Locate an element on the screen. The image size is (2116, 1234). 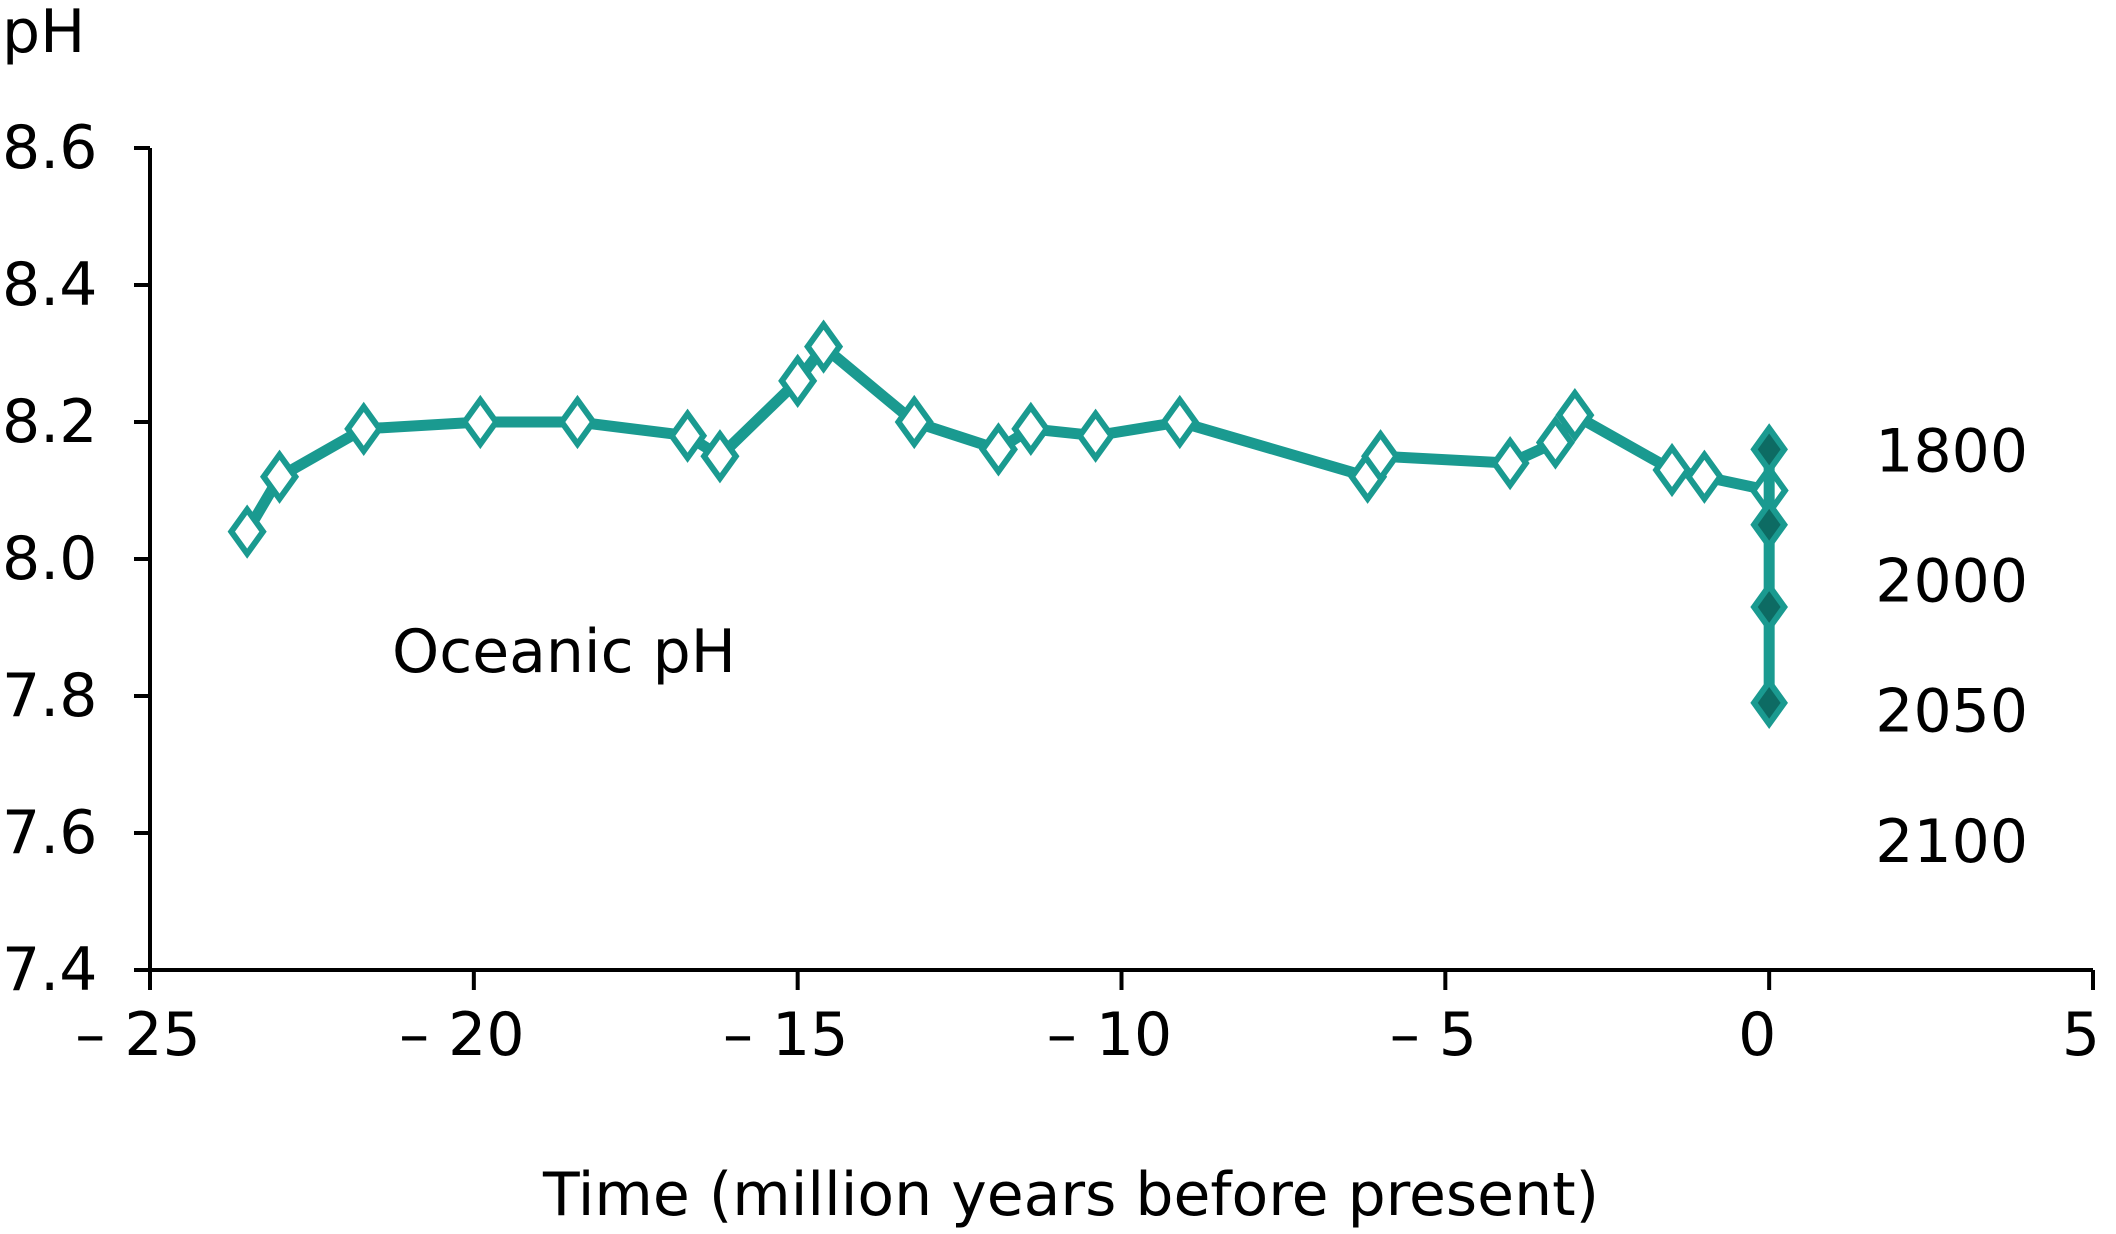
year-label: 2000 is located at coordinates (1951, 582).